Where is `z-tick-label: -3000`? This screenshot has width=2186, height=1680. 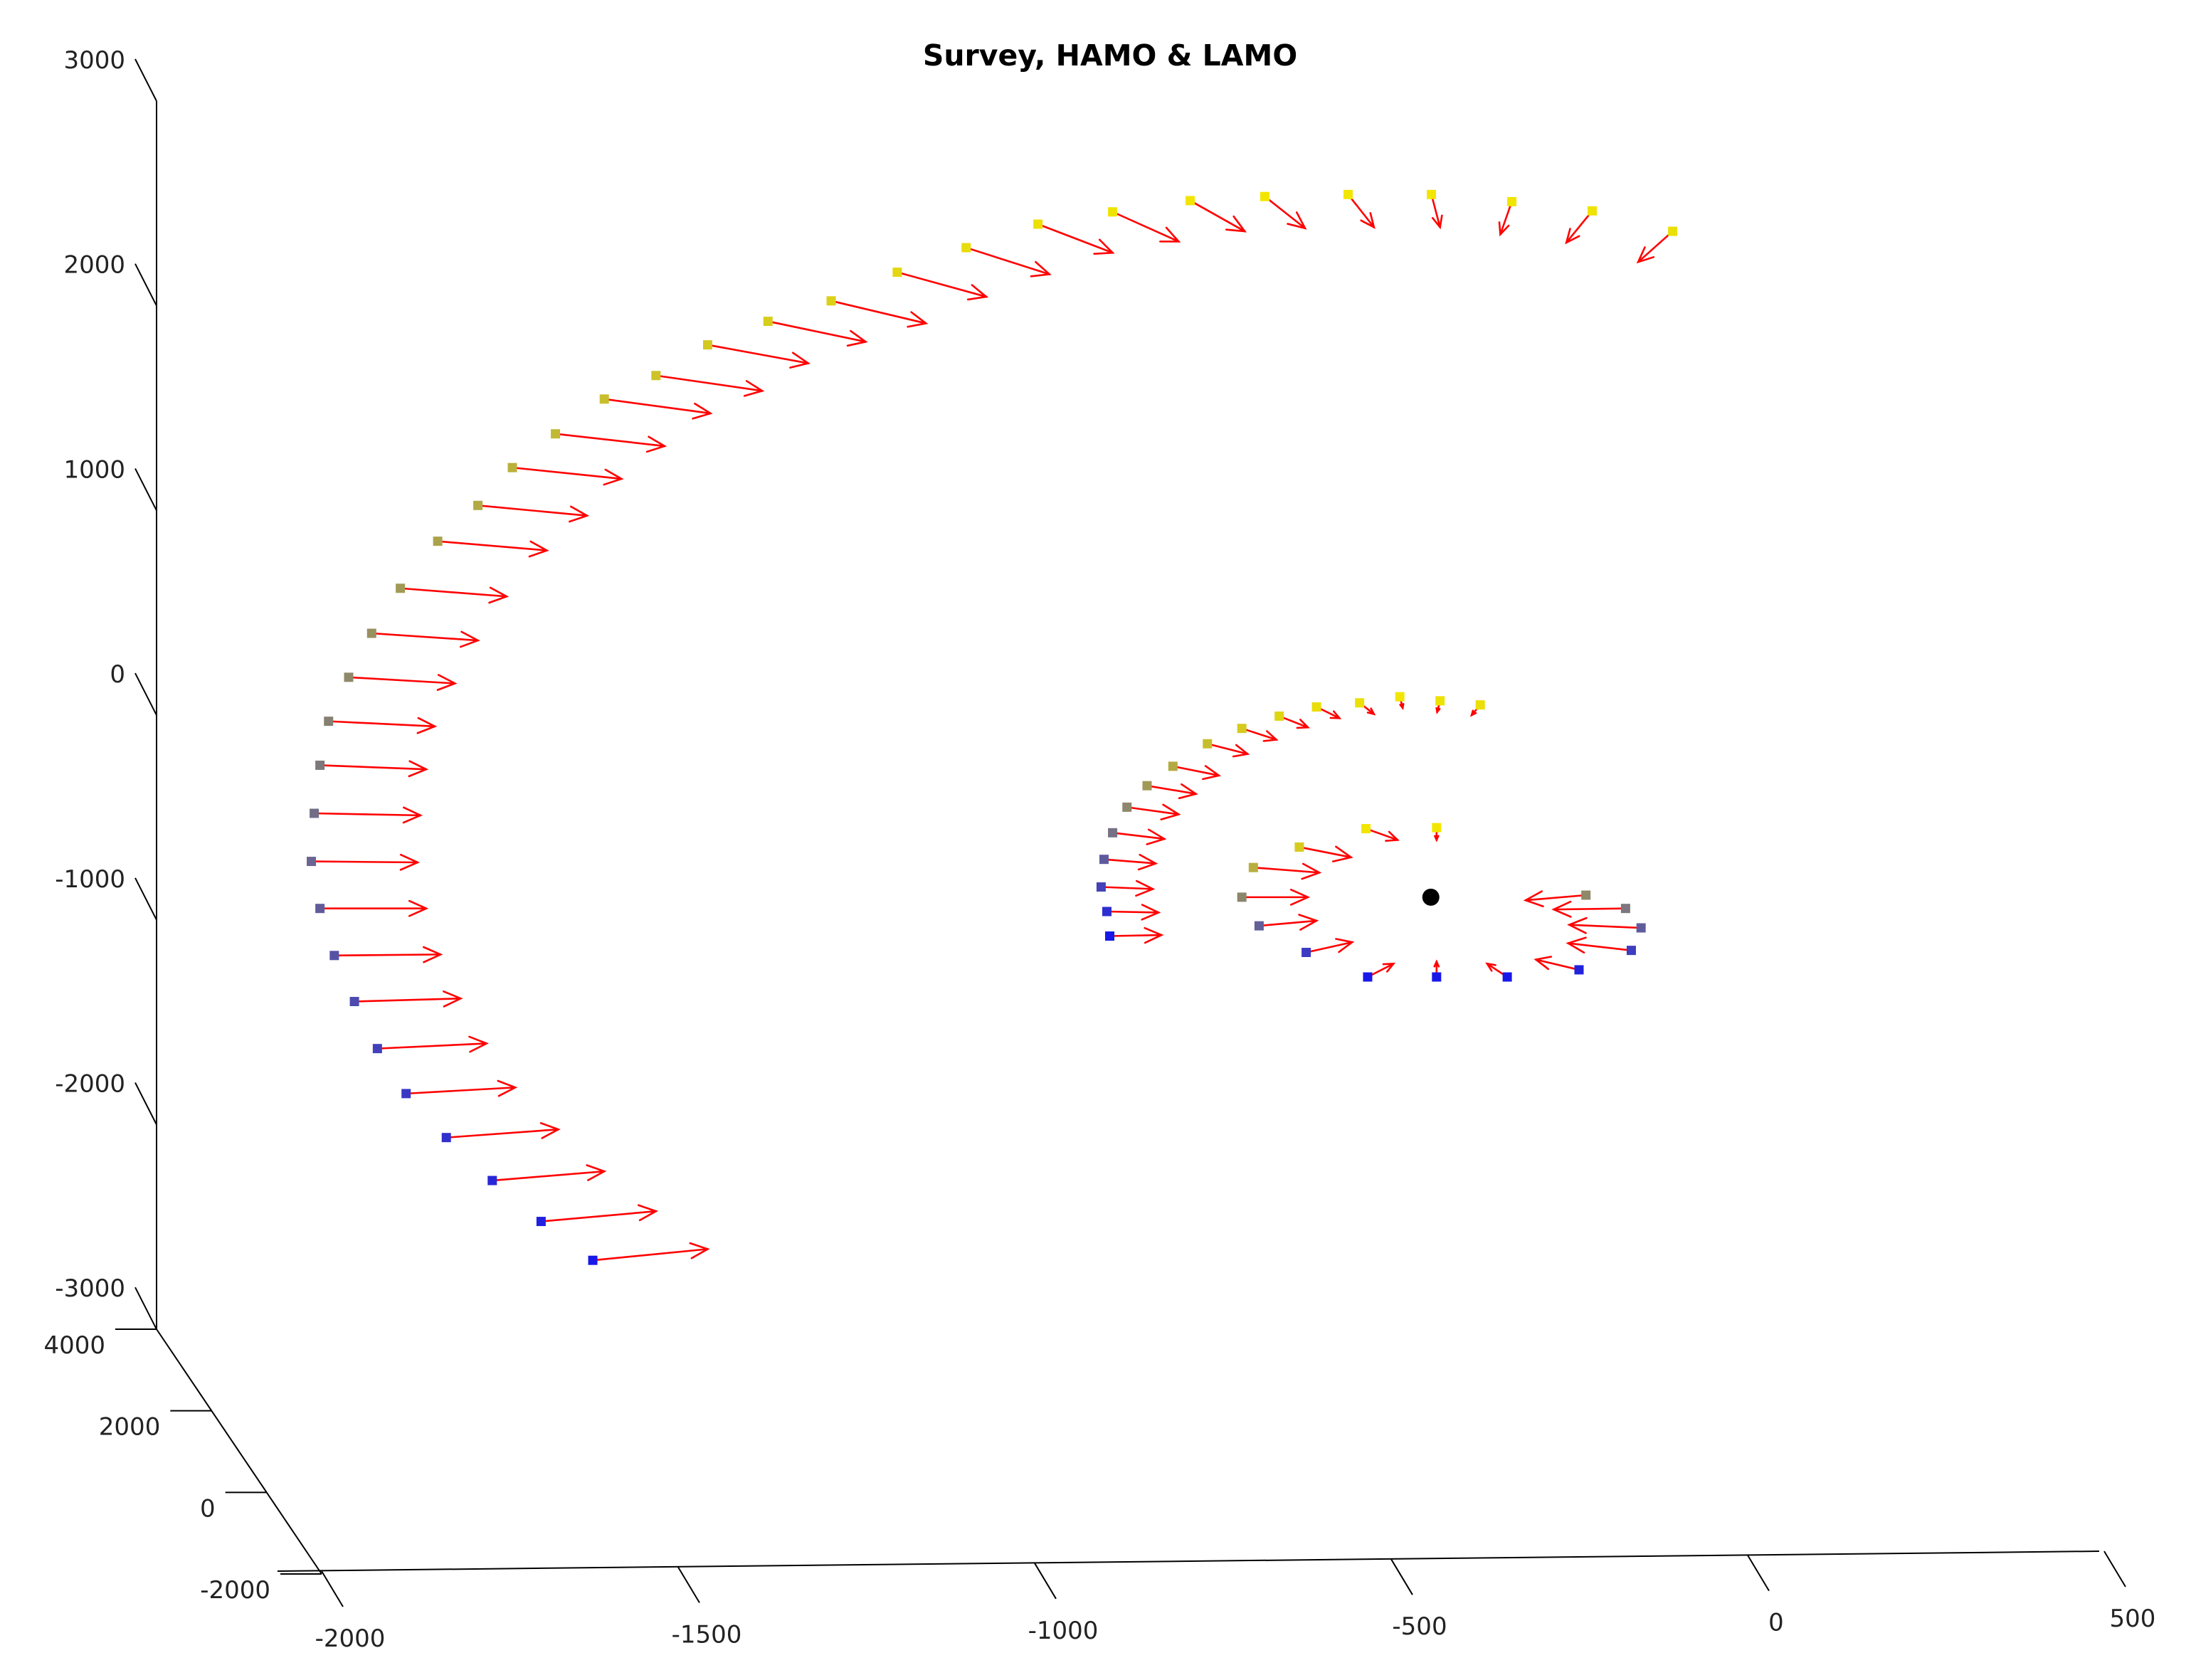 z-tick-label: -3000 is located at coordinates (90, 1288).